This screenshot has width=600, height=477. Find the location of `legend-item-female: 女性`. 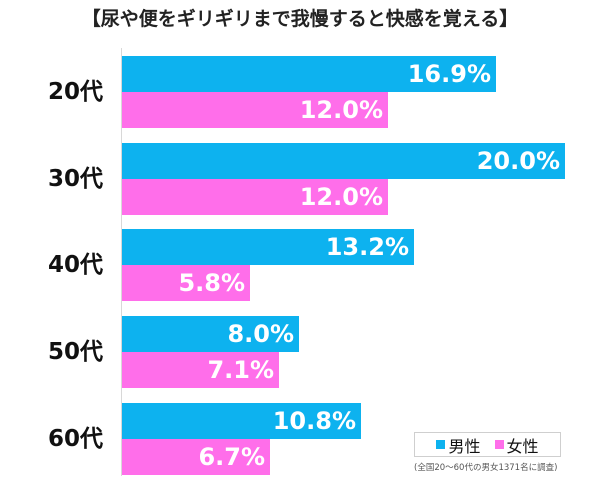

legend-item-female: 女性 is located at coordinates (516, 445).